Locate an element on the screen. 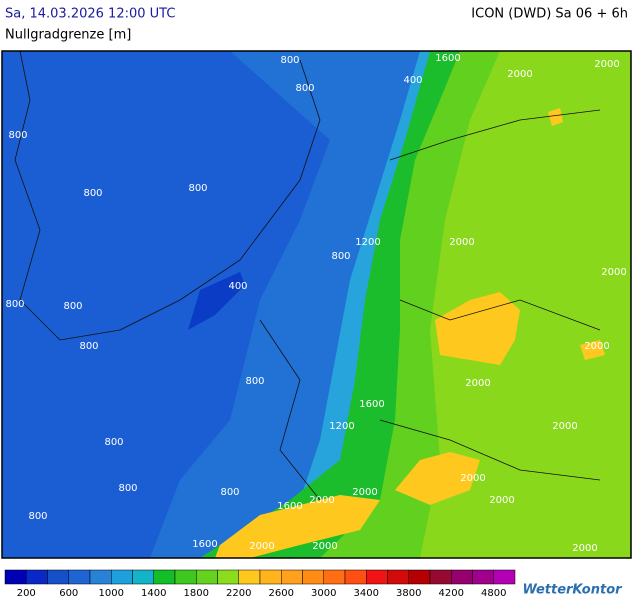 The width and height of the screenshot is (633, 604). colorbar-label: 3400 is located at coordinates (366, 593).